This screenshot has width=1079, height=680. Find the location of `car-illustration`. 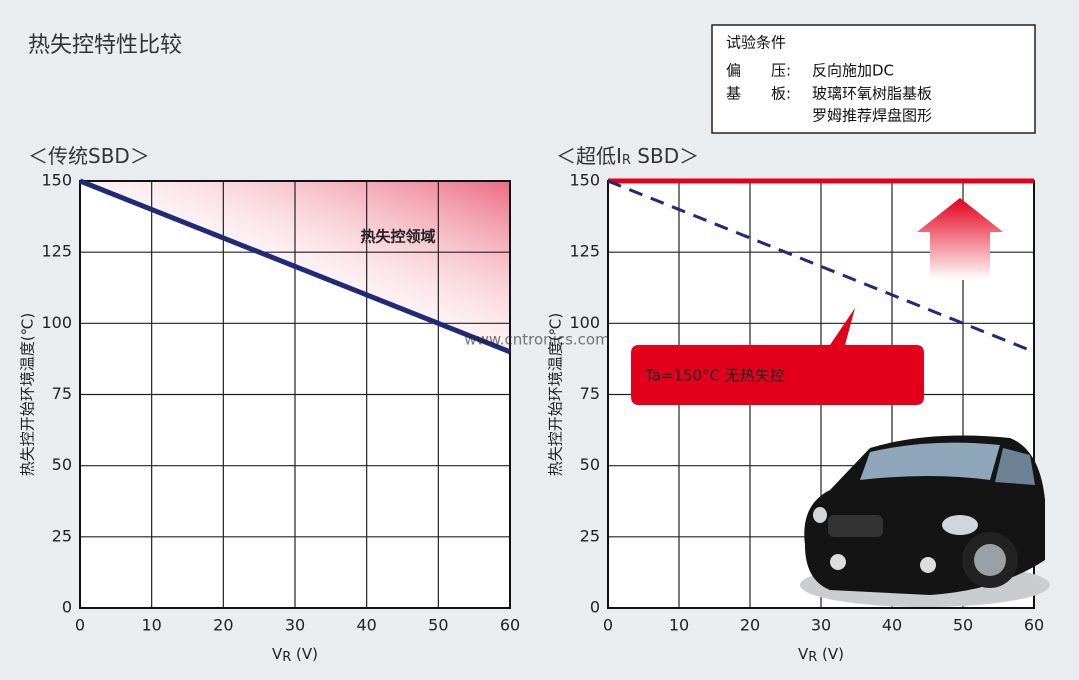

car-illustration is located at coordinates (925, 521).